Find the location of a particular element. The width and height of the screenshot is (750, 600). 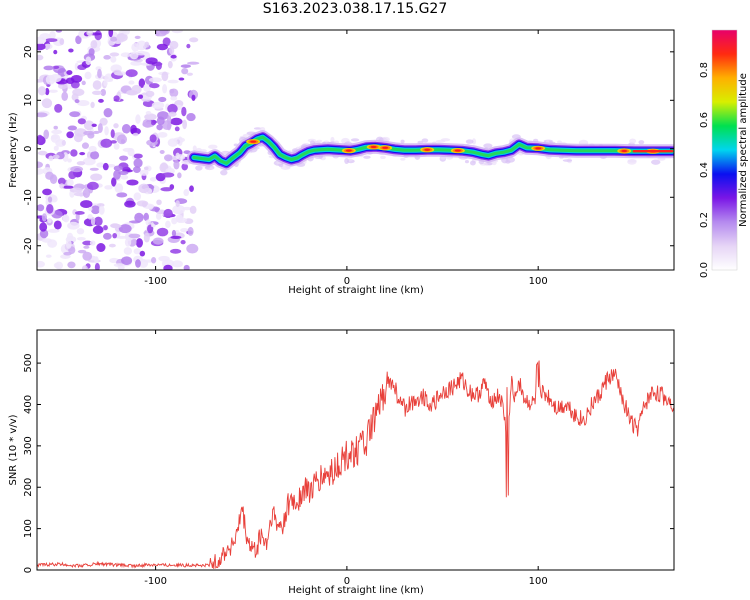

figure-title: S163.2023.038.17.15.G27 is located at coordinates (355, 9).